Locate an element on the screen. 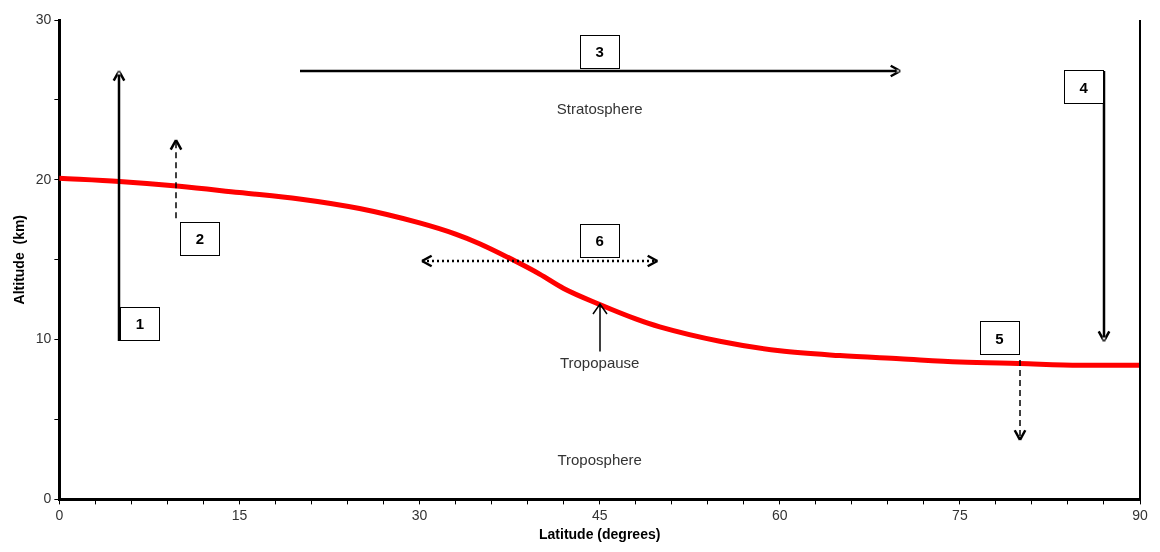  x-axis-title: Latitude (degrees) is located at coordinates (600, 534).